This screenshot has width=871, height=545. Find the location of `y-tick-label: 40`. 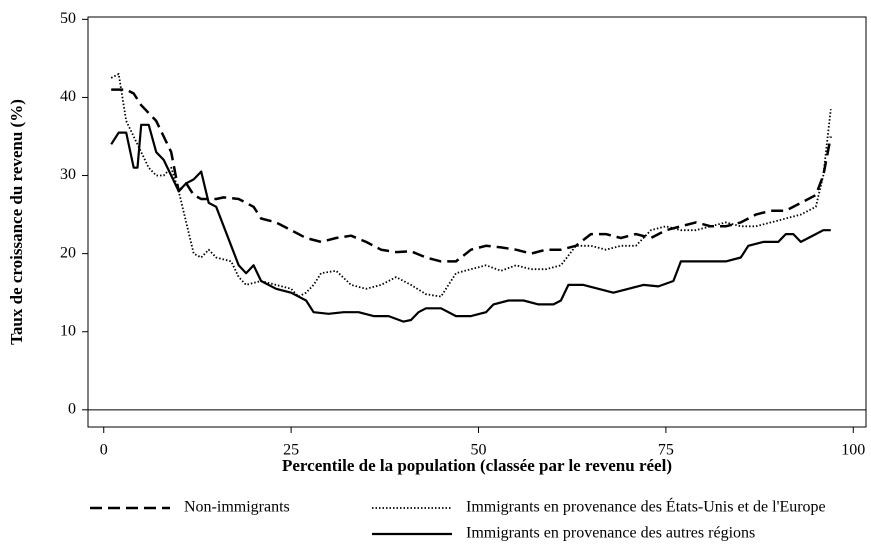

y-tick-label: 40 is located at coordinates (68, 96).